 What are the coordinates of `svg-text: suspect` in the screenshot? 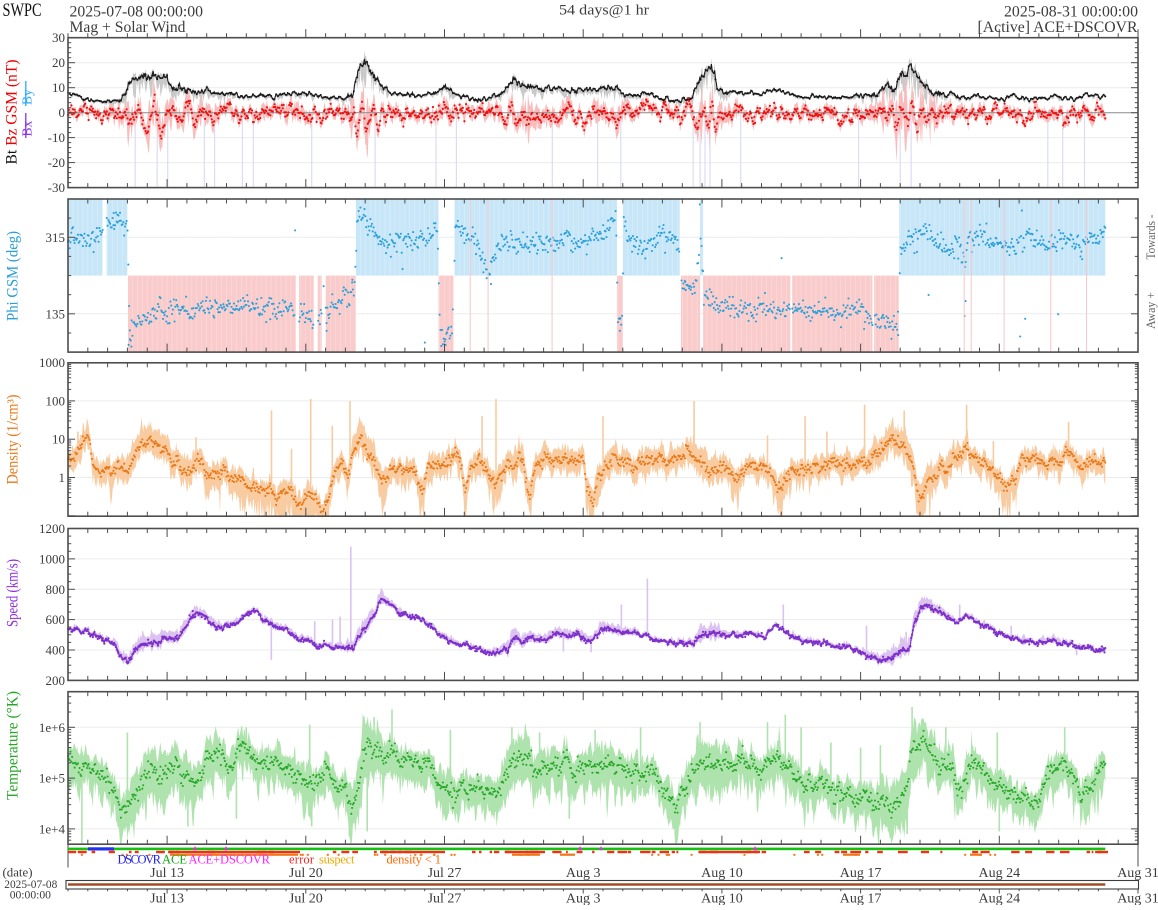 It's located at (337, 860).